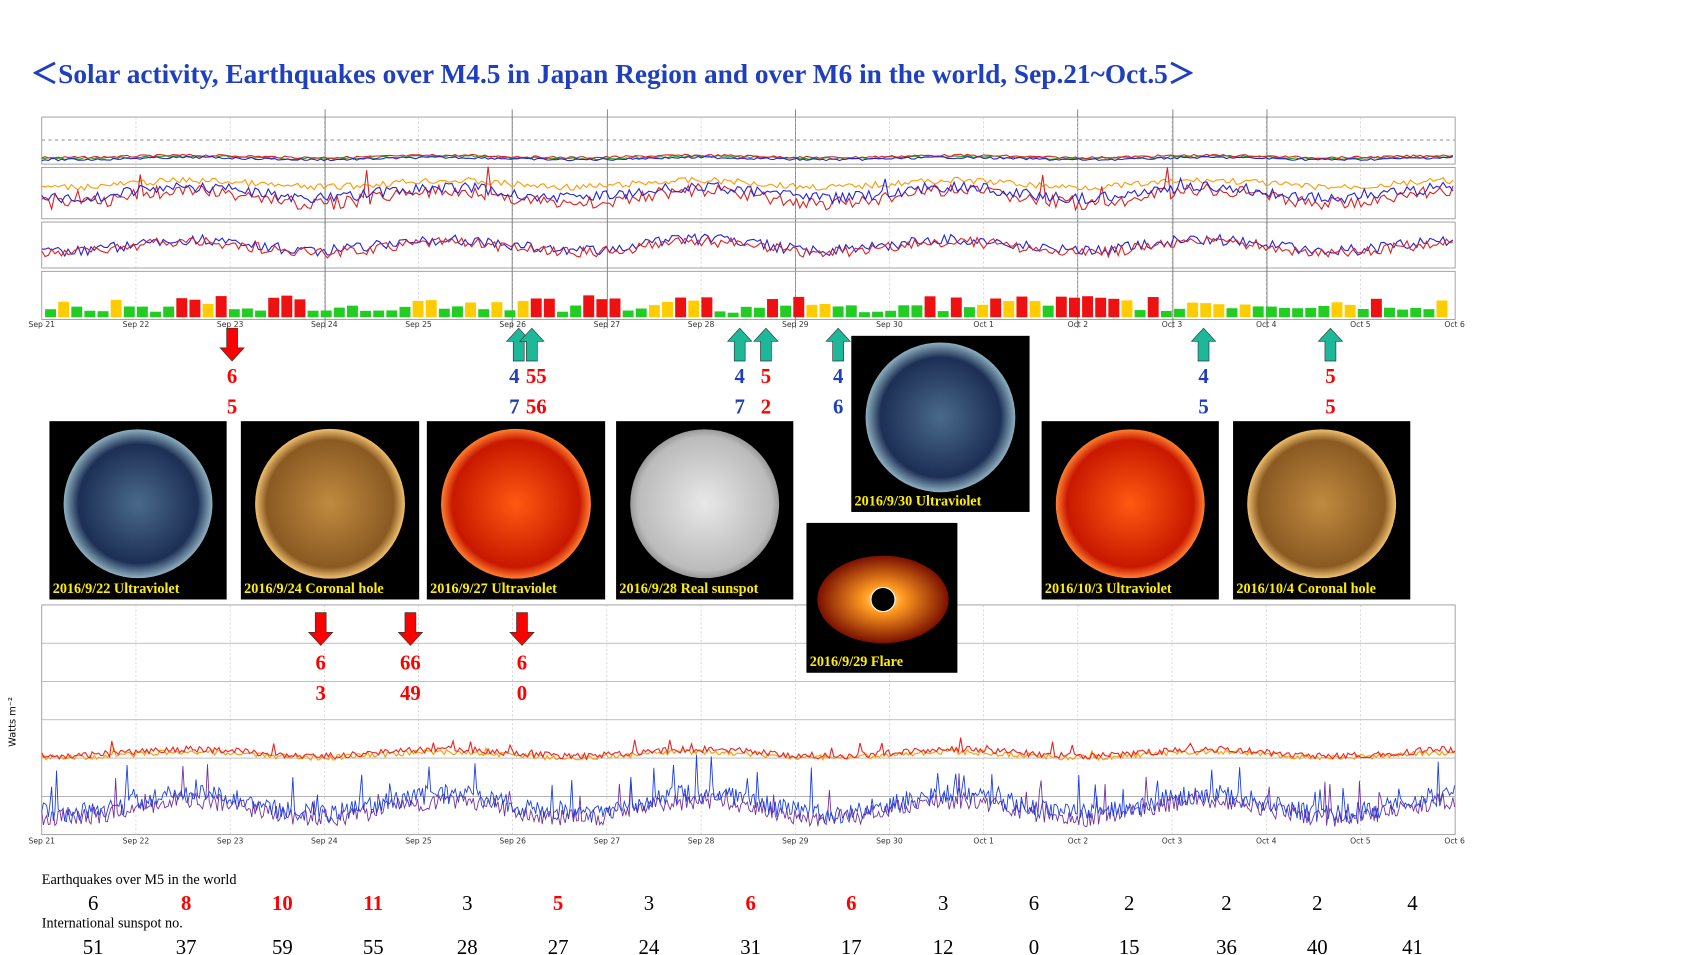 The width and height of the screenshot is (1696, 955). What do you see at coordinates (1266, 840) in the screenshot?
I see `date-label: Oct 4` at bounding box center [1266, 840].